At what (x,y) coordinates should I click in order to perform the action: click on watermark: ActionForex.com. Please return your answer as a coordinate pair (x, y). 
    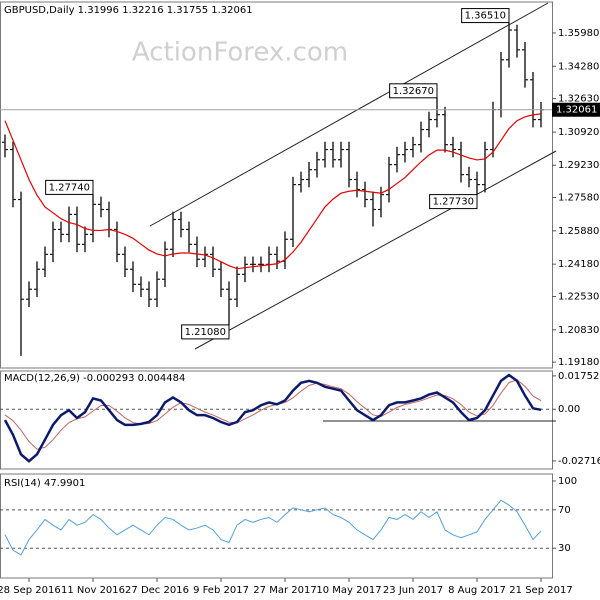
    Looking at the image, I should click on (240, 53).